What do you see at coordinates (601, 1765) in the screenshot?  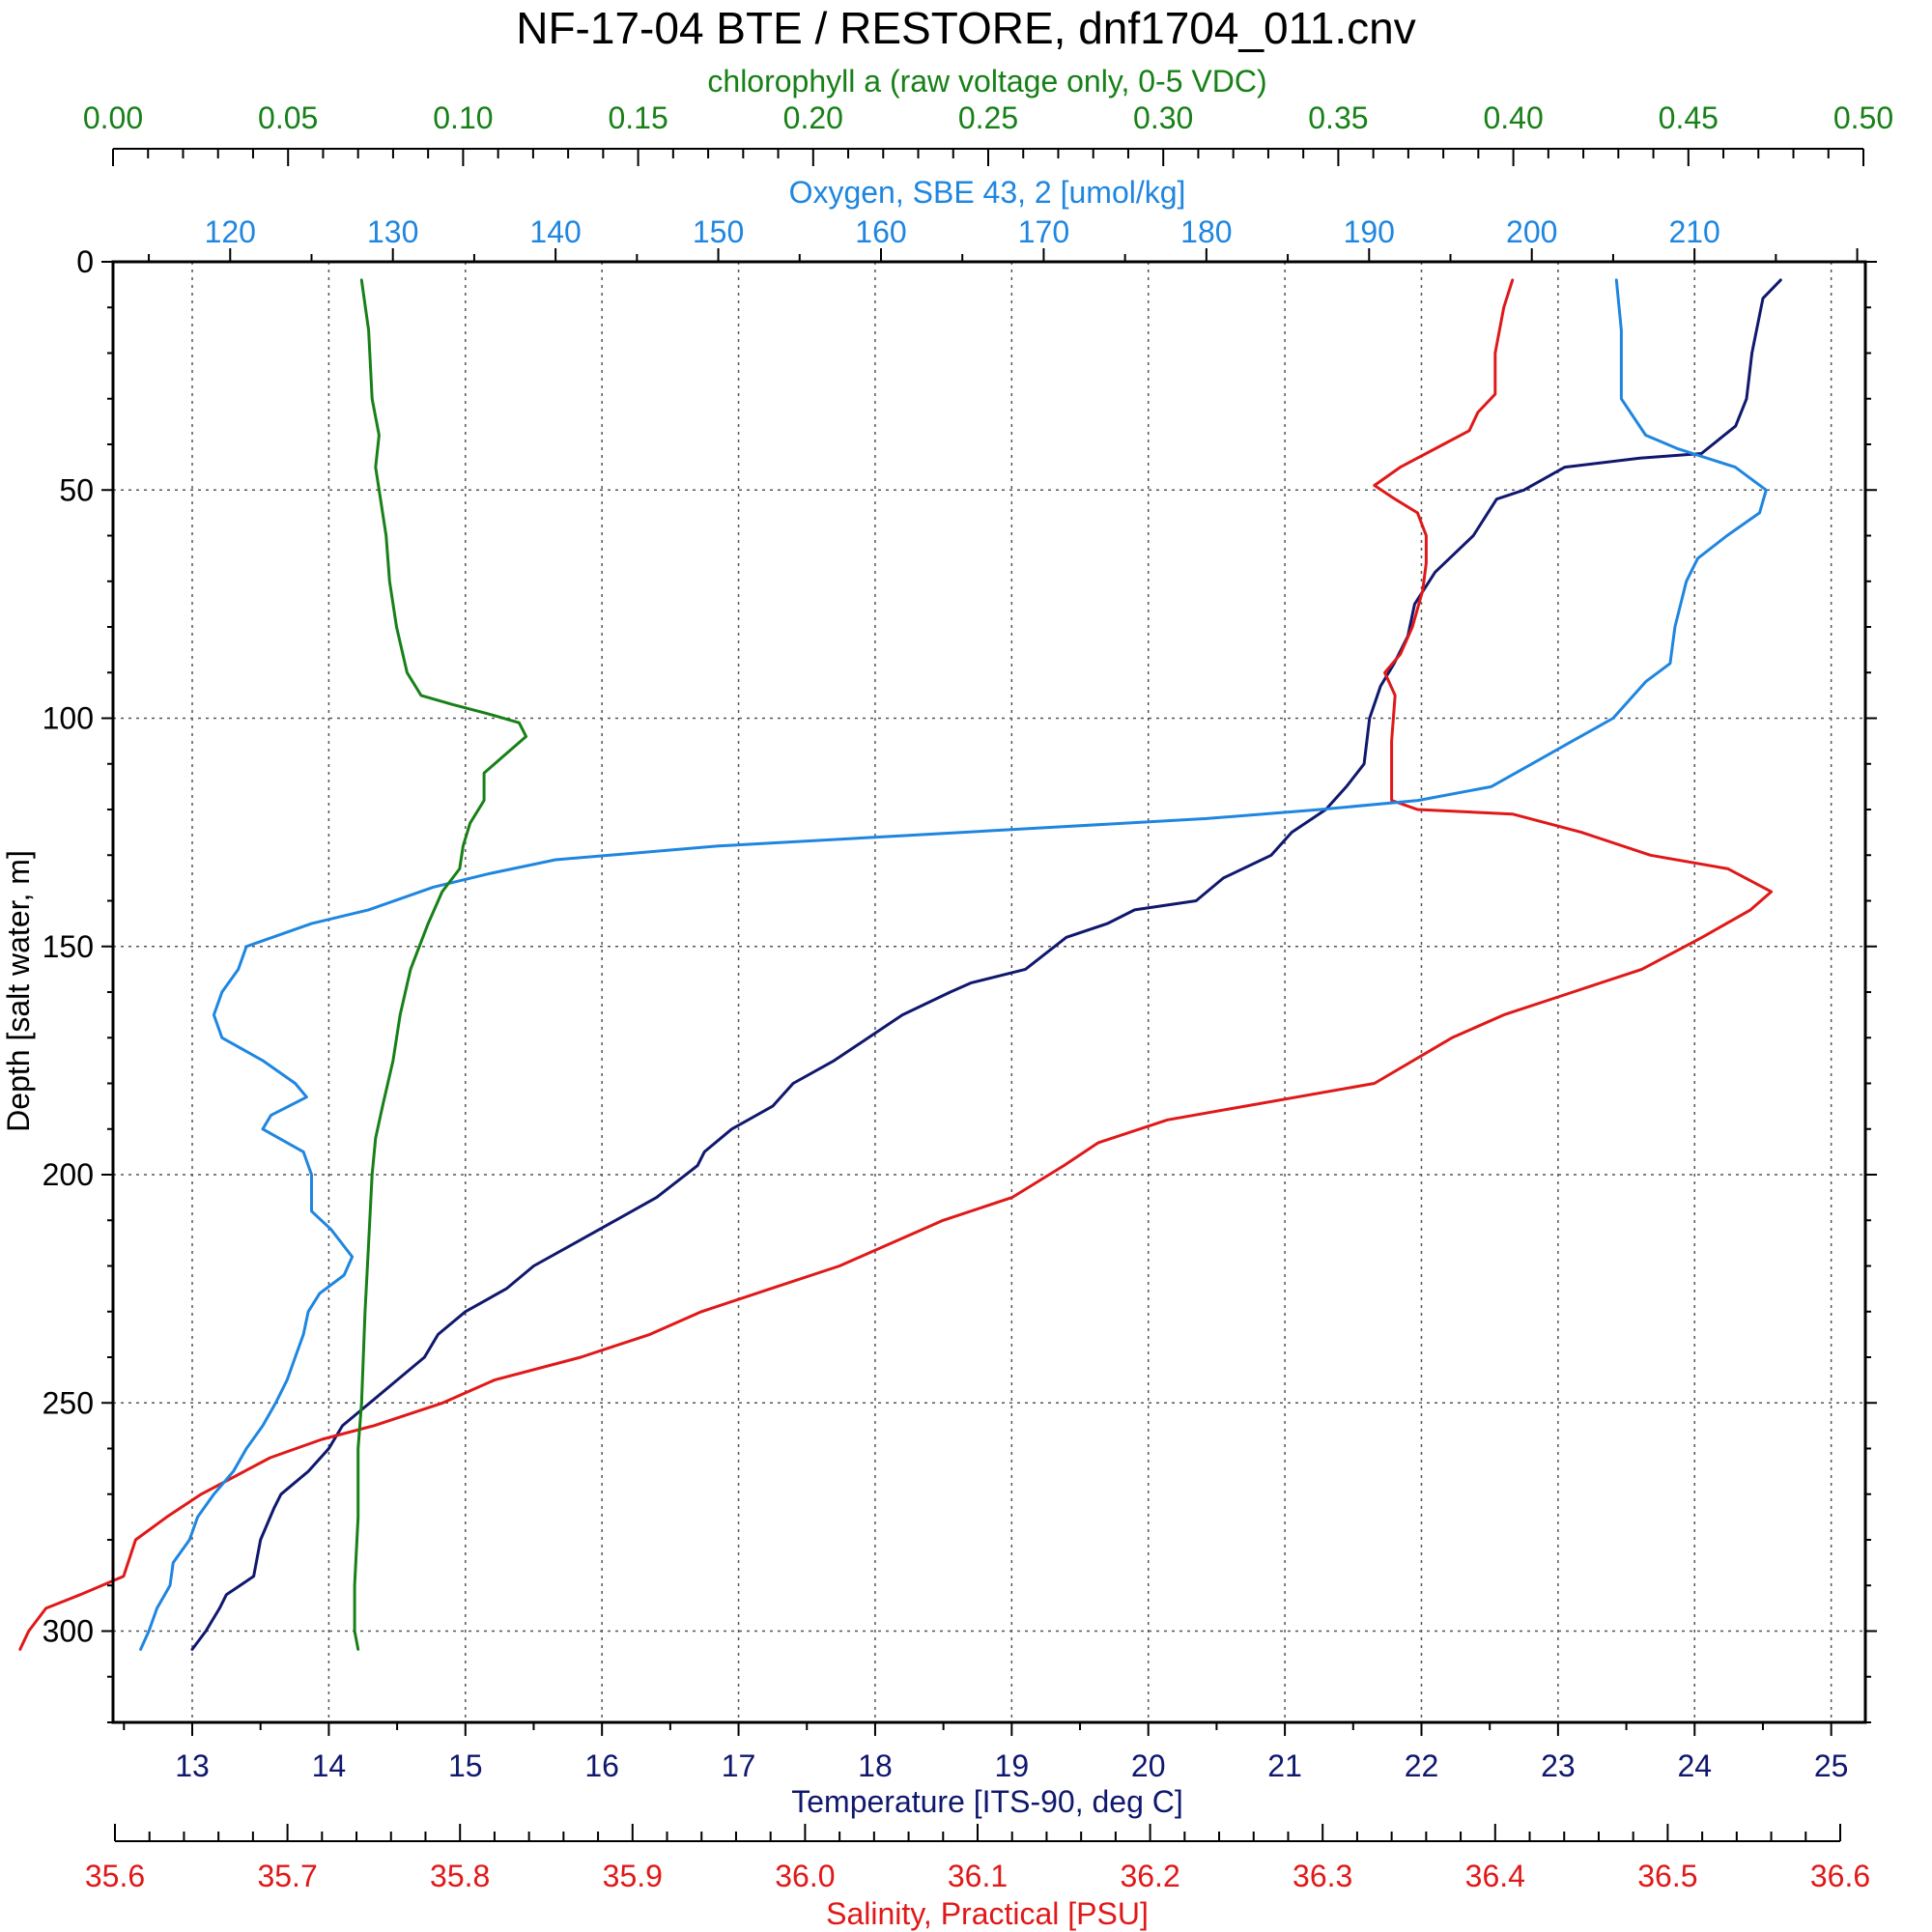 I see `temperature-tick-label: 16` at bounding box center [601, 1765].